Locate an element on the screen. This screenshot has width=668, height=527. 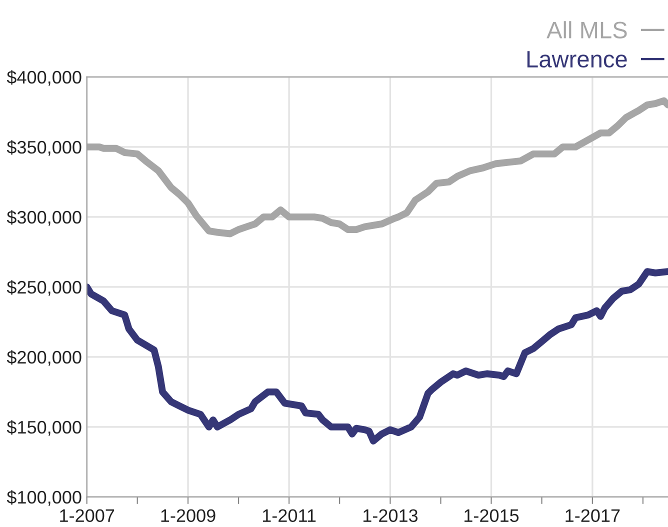
y-tick-label: $100,000 is located at coordinates (44, 498).